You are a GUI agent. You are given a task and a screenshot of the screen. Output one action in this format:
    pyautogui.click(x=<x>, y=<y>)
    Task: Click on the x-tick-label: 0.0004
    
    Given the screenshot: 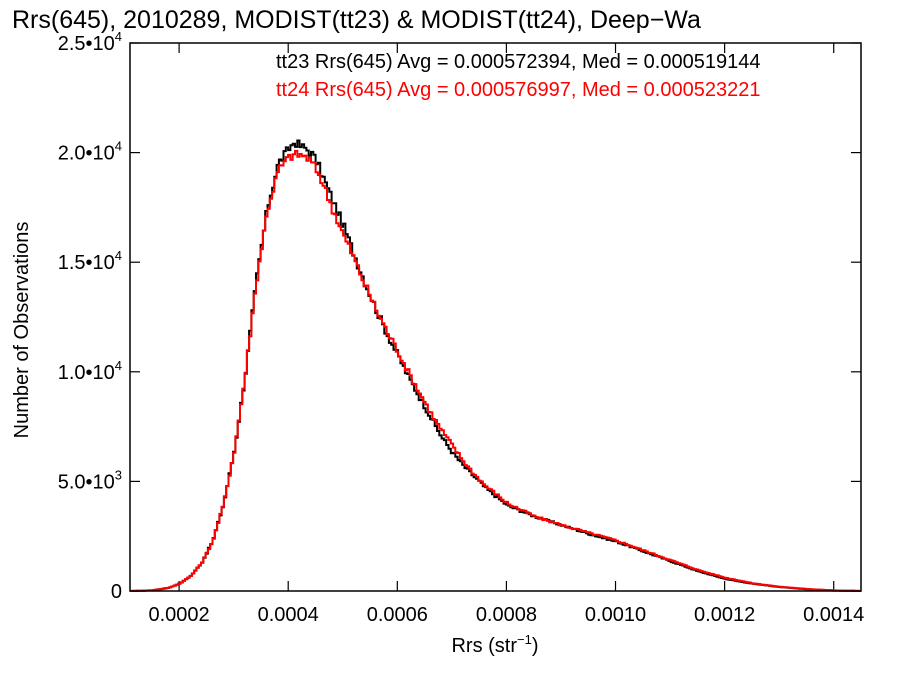 What is the action you would take?
    pyautogui.click(x=288, y=615)
    